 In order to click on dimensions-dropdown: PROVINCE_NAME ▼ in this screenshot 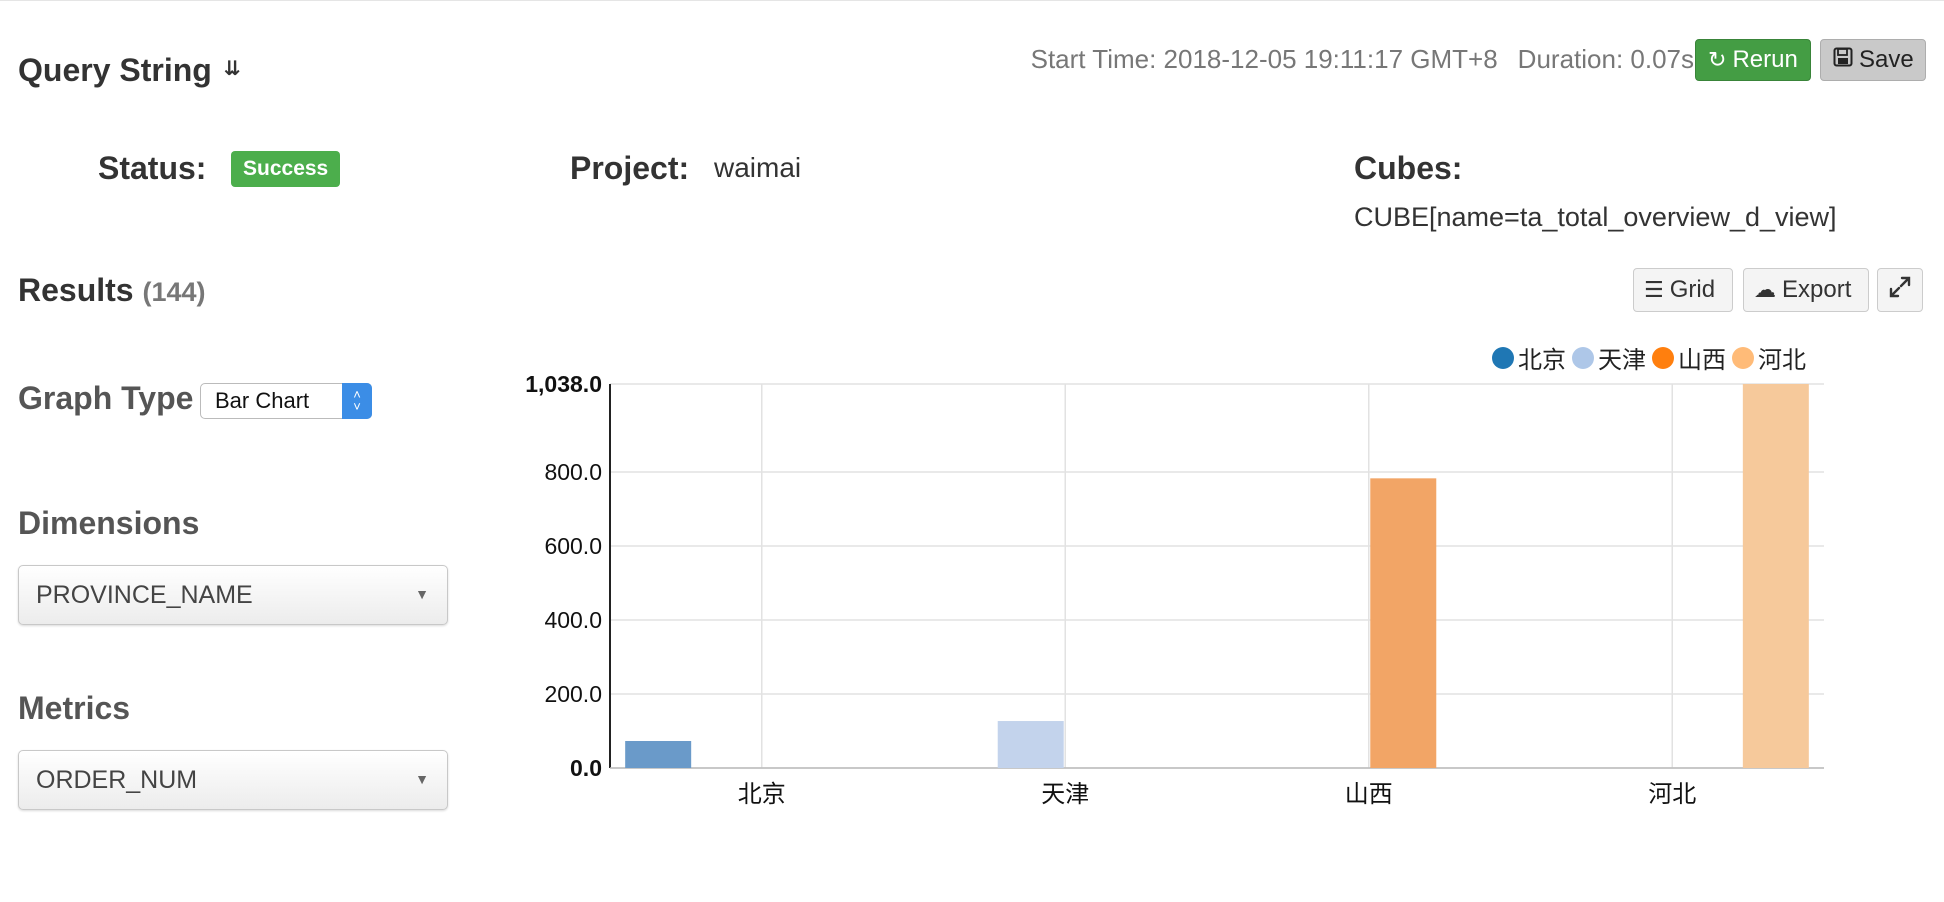, I will do `click(233, 595)`.